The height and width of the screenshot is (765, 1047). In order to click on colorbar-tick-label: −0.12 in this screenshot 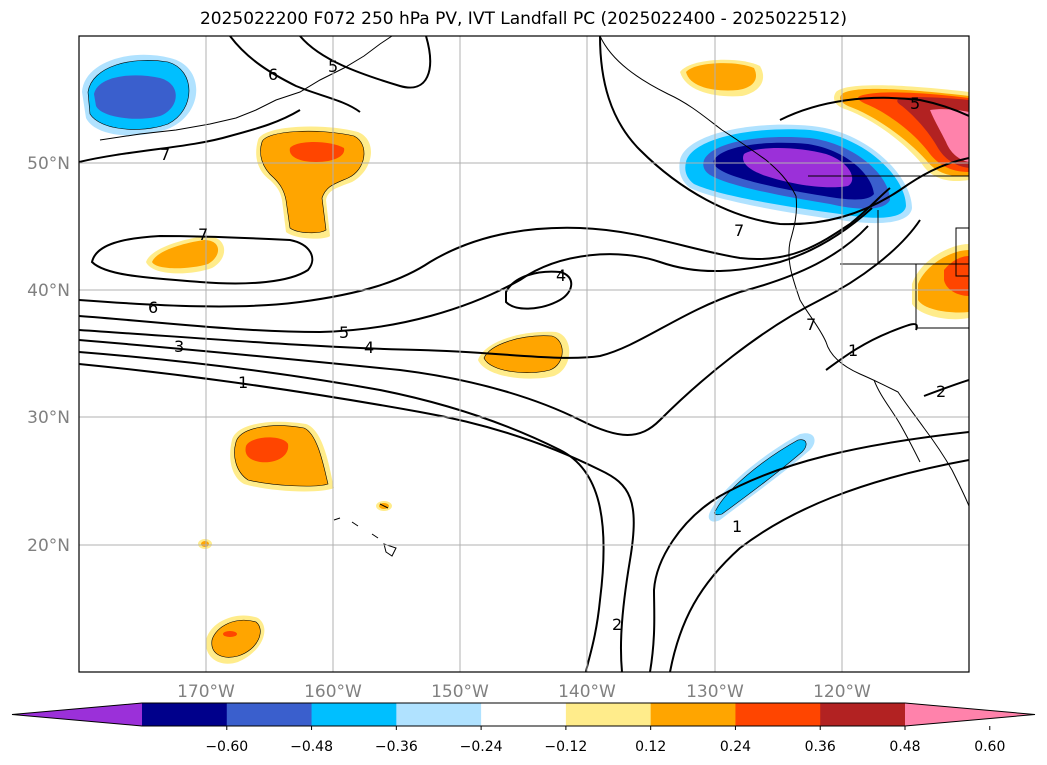, I will do `click(565, 747)`.